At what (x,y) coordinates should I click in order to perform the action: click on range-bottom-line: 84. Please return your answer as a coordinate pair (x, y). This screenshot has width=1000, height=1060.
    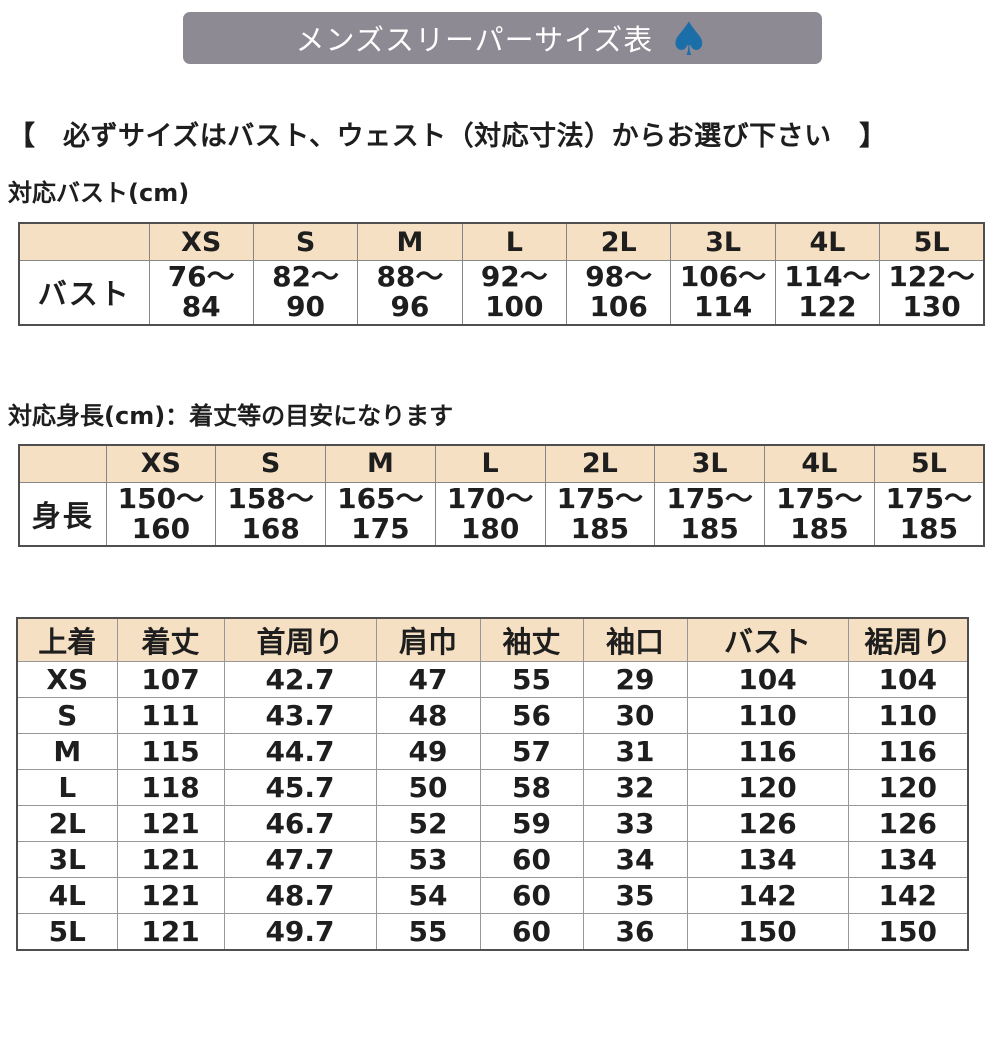
    Looking at the image, I should click on (201, 307).